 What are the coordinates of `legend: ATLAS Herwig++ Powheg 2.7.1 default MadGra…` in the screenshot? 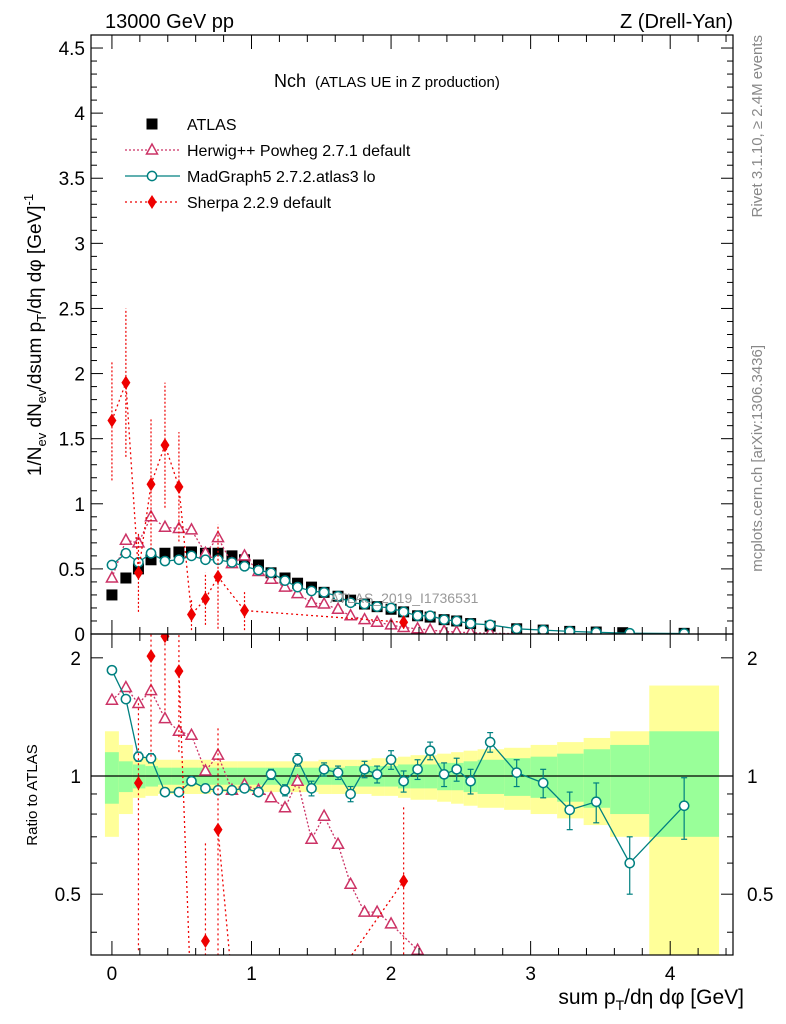 It's located at (268, 164).